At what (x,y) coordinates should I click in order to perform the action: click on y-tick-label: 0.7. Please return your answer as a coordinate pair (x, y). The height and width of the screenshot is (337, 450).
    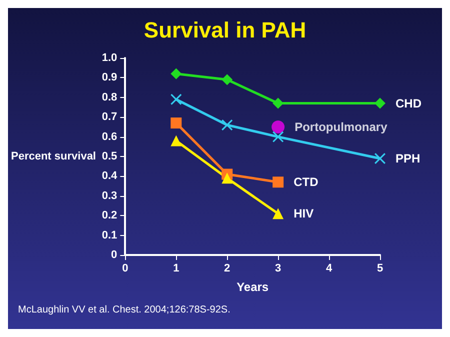
    Looking at the image, I should click on (110, 117).